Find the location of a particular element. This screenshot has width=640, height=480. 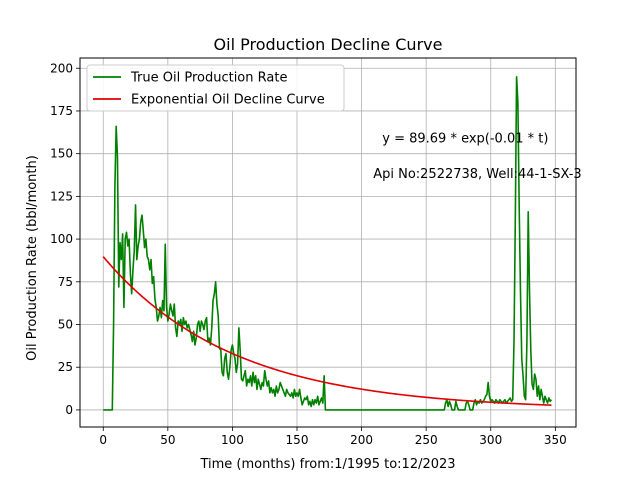

x-tick-label: 0 is located at coordinates (103, 440).